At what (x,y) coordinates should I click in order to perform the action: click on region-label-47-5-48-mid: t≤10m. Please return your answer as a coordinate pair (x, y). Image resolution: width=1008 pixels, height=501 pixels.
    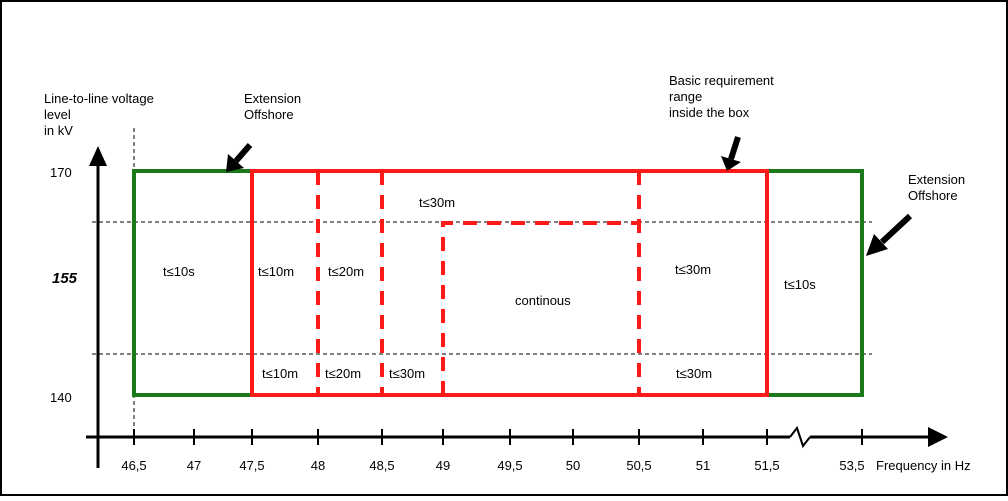
    Looking at the image, I should click on (276, 271).